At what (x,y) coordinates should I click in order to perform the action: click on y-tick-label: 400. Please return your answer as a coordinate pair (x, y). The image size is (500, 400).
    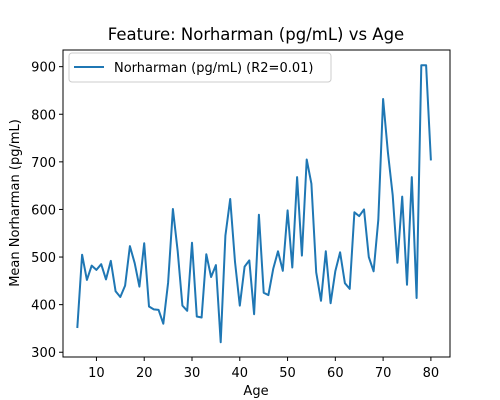
    Looking at the image, I should click on (43, 306).